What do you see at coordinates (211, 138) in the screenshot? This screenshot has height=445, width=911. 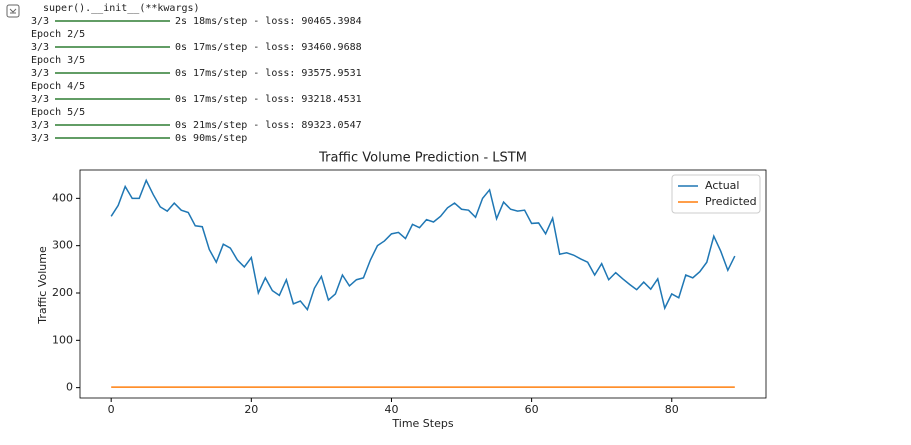 I see `step-info: 0s 90ms/step` at bounding box center [211, 138].